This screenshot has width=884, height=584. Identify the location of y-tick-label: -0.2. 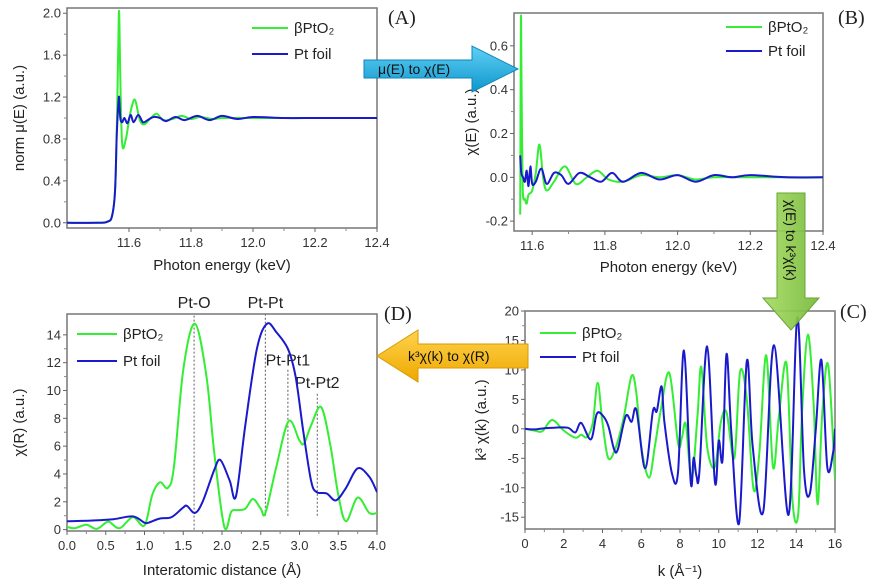
(497, 221).